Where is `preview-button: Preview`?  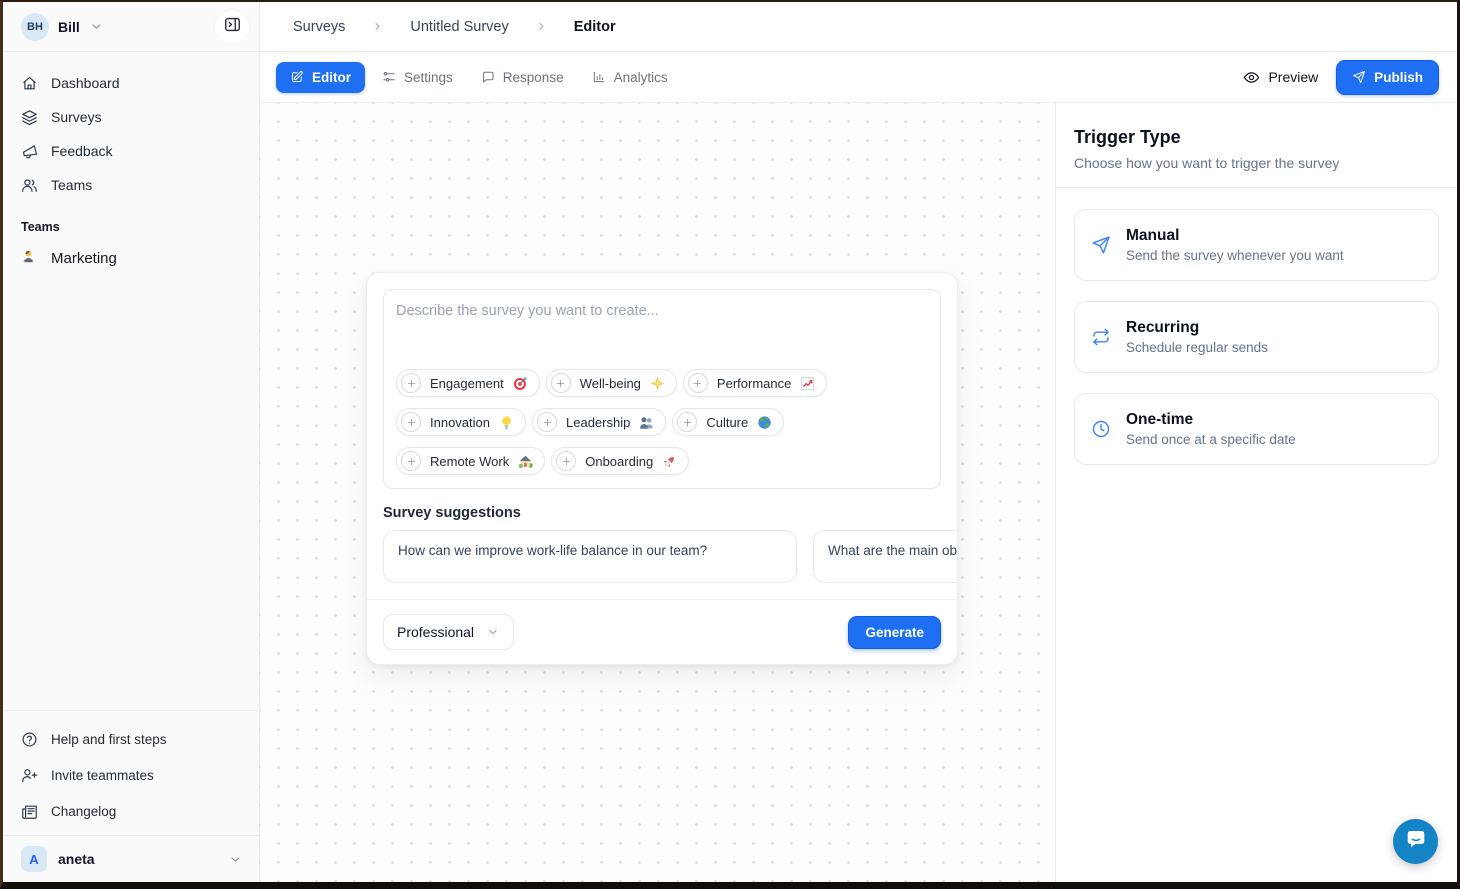
preview-button: Preview is located at coordinates (1280, 77).